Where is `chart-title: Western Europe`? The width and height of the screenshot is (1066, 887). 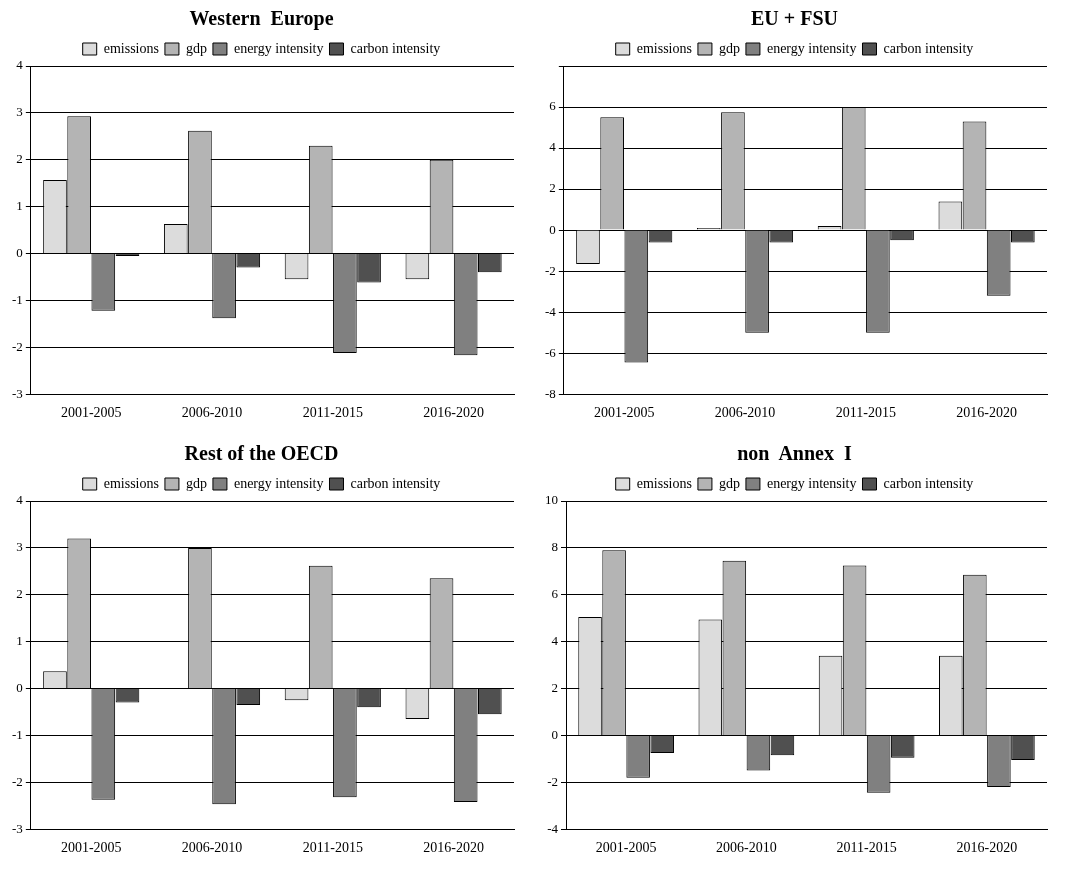 chart-title: Western Europe is located at coordinates (261, 19).